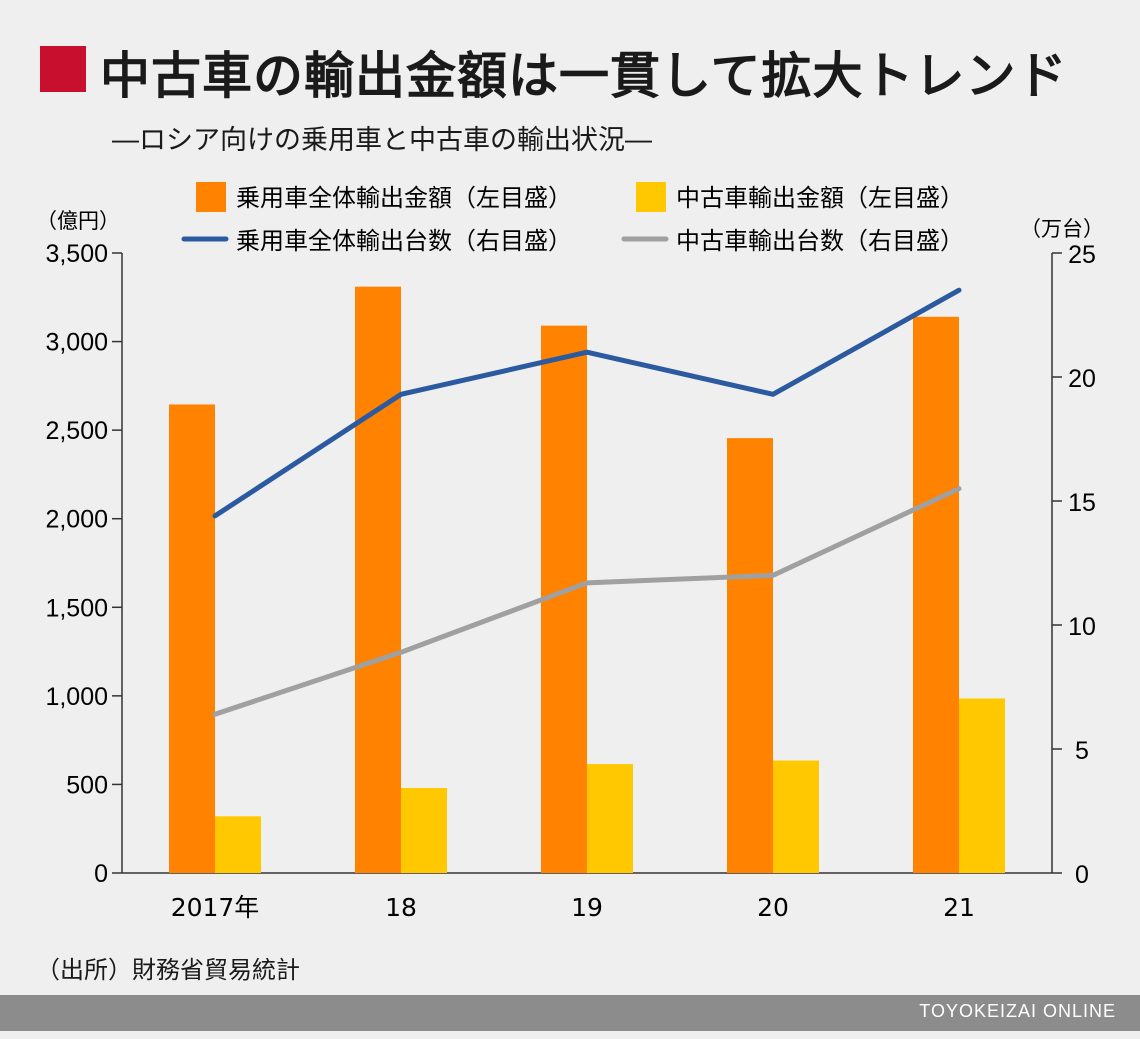  Describe the element at coordinates (820, 241) in the screenshot. I see `legend-label-3: 中古車輸出台数（右目盛）` at that location.